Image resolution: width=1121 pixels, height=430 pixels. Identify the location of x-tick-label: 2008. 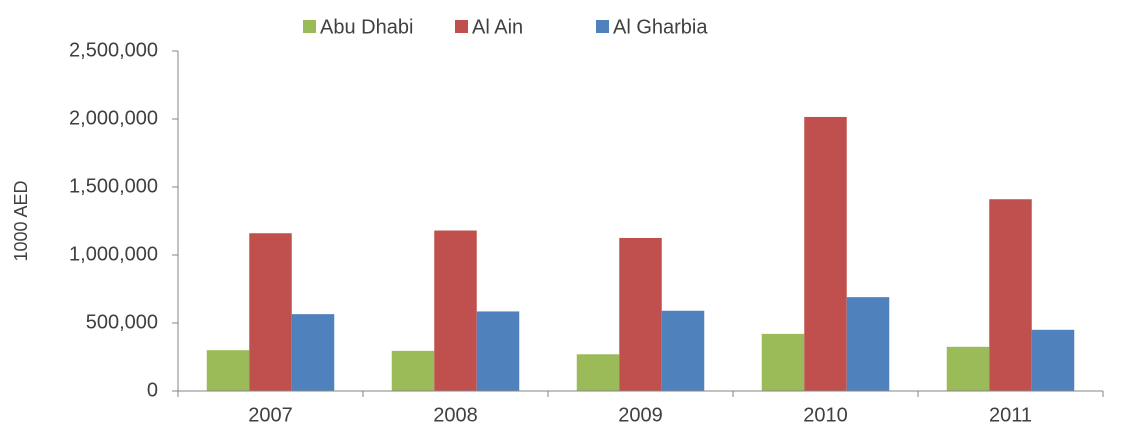
(455, 415).